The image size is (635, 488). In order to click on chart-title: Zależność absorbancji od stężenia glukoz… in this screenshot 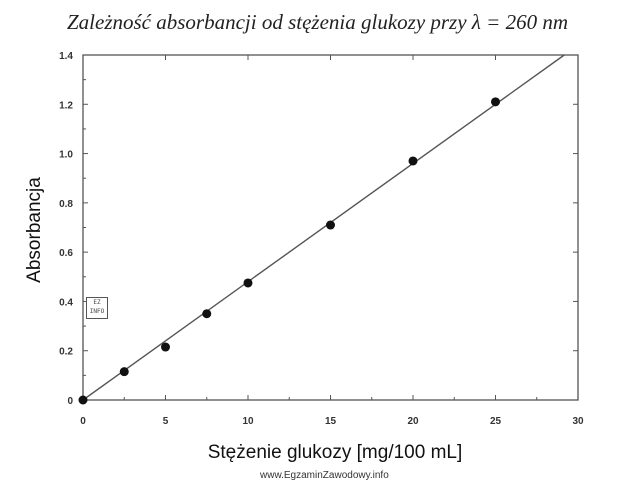, I will do `click(317, 22)`.